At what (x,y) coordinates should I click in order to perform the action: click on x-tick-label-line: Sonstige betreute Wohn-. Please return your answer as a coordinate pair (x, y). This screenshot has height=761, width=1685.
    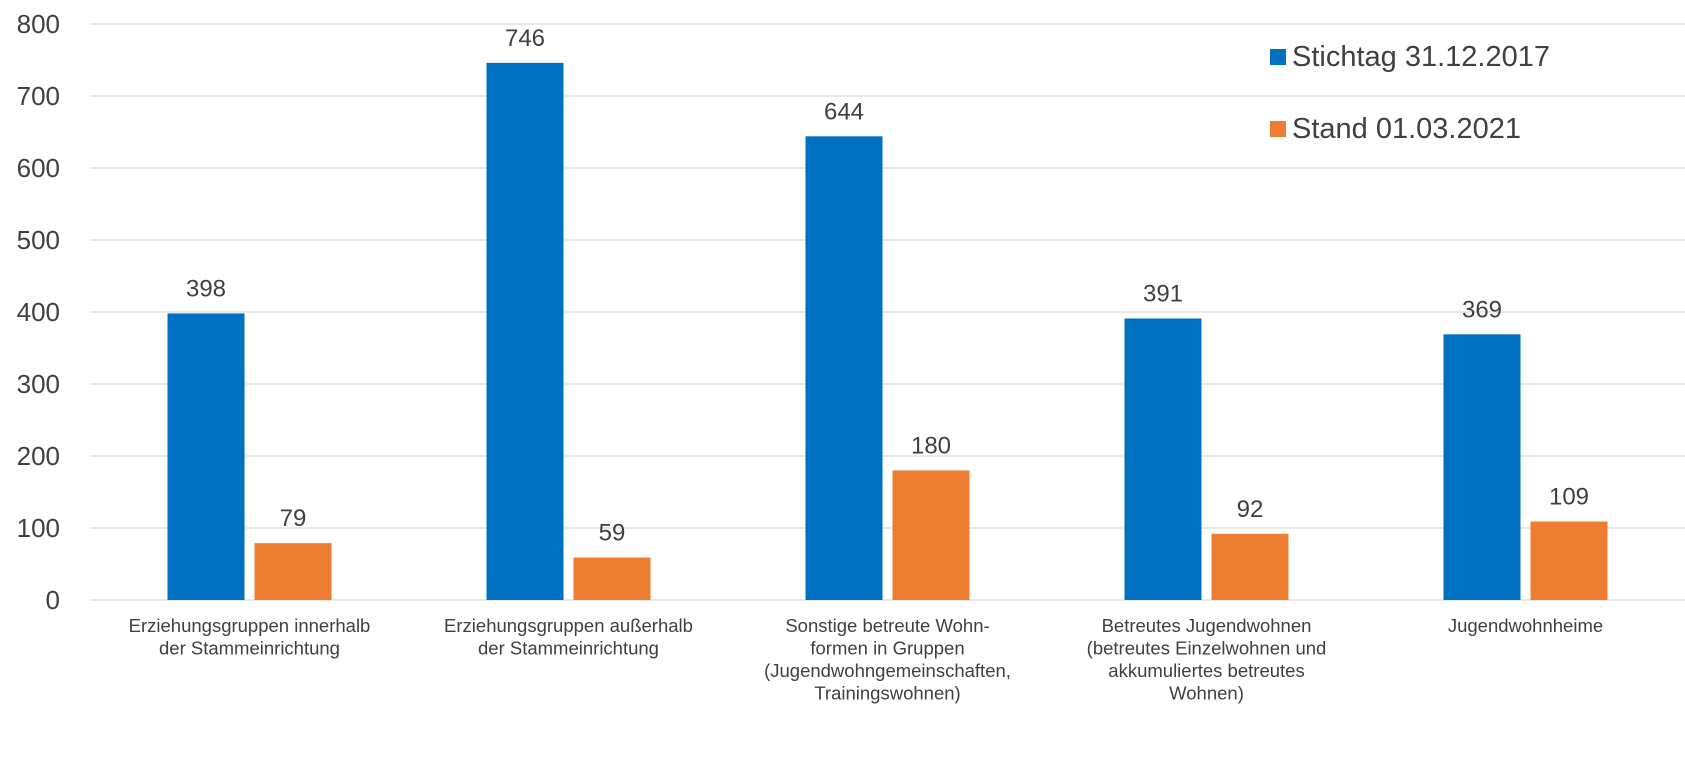
    Looking at the image, I should click on (887, 625).